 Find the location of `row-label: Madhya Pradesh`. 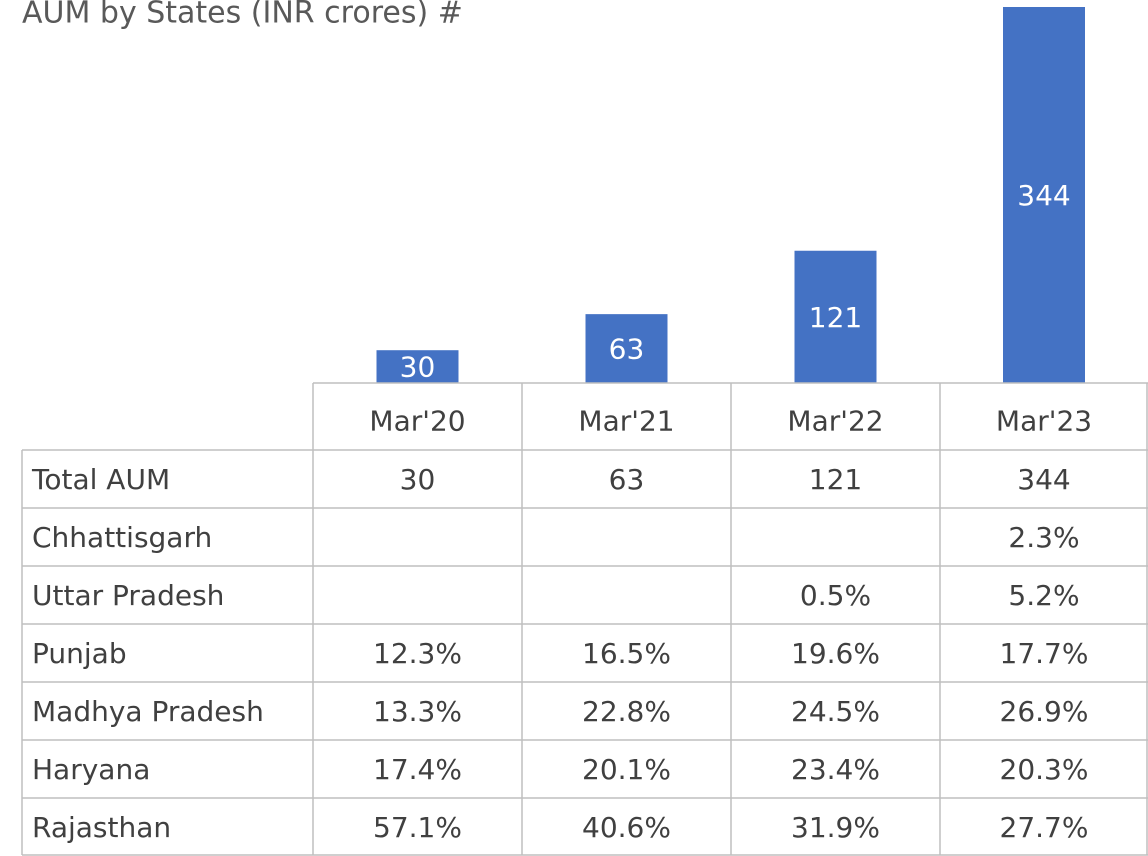

row-label: Madhya Pradesh is located at coordinates (148, 711).